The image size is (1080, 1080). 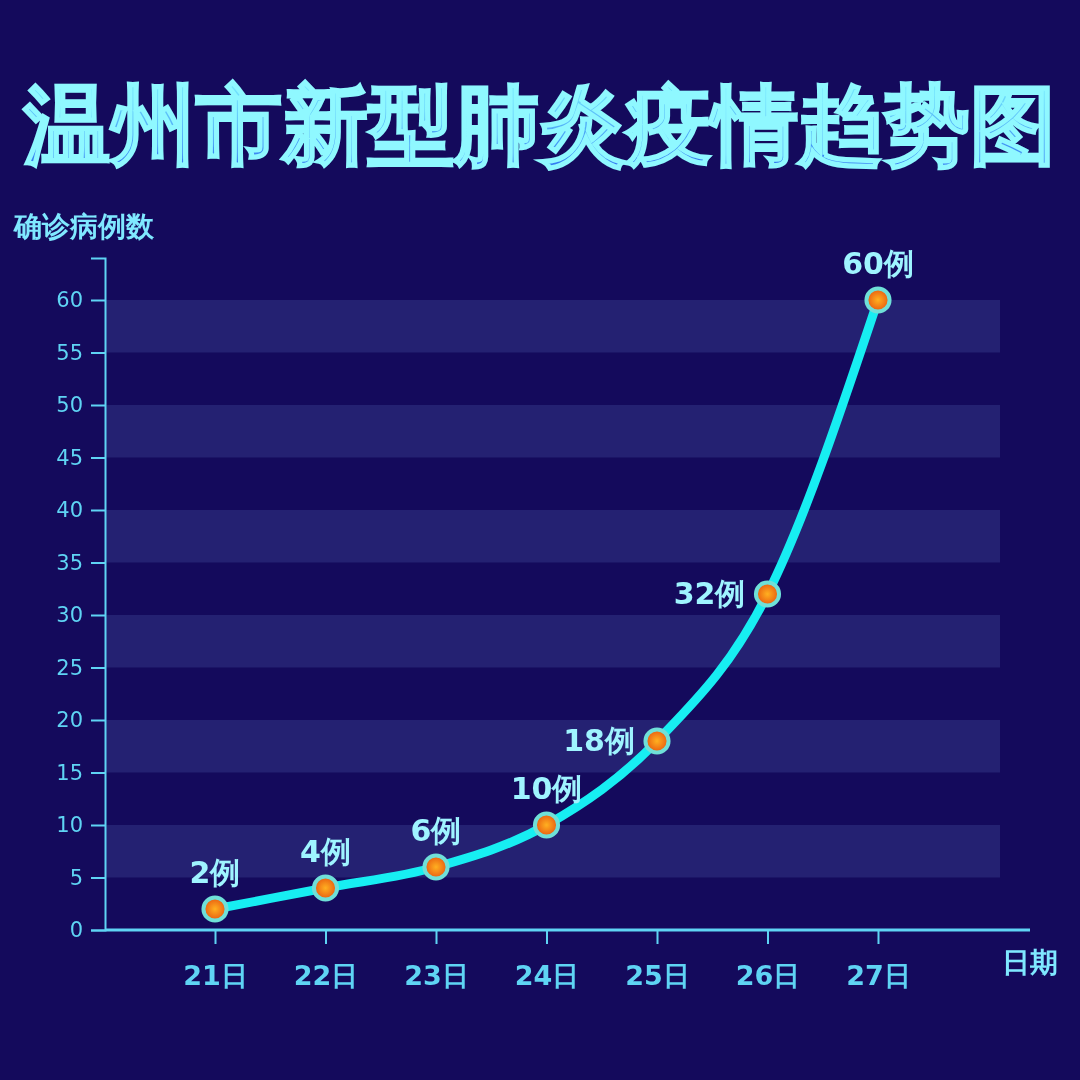 I want to click on x-tick-label: 27日, so click(x=878, y=976).